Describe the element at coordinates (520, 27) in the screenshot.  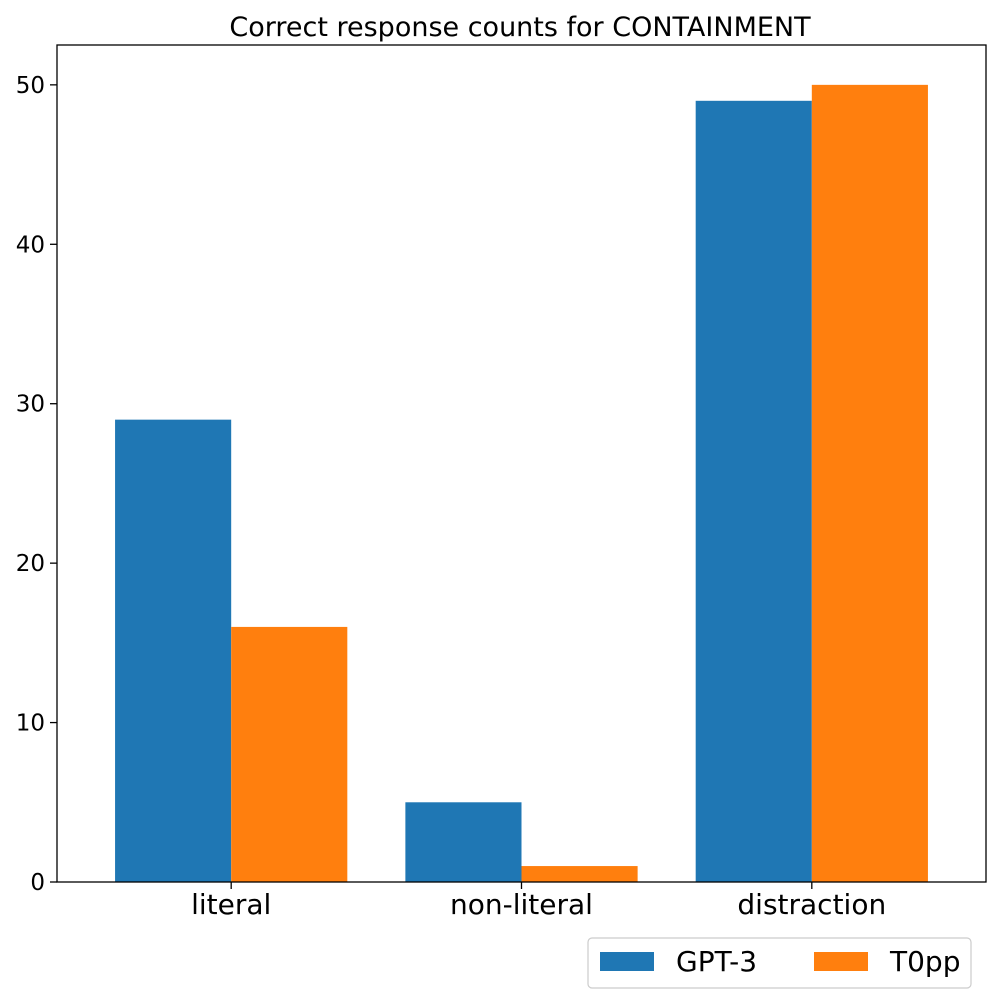
I see `chart-title: Correct response counts for CONTAINMENT` at that location.